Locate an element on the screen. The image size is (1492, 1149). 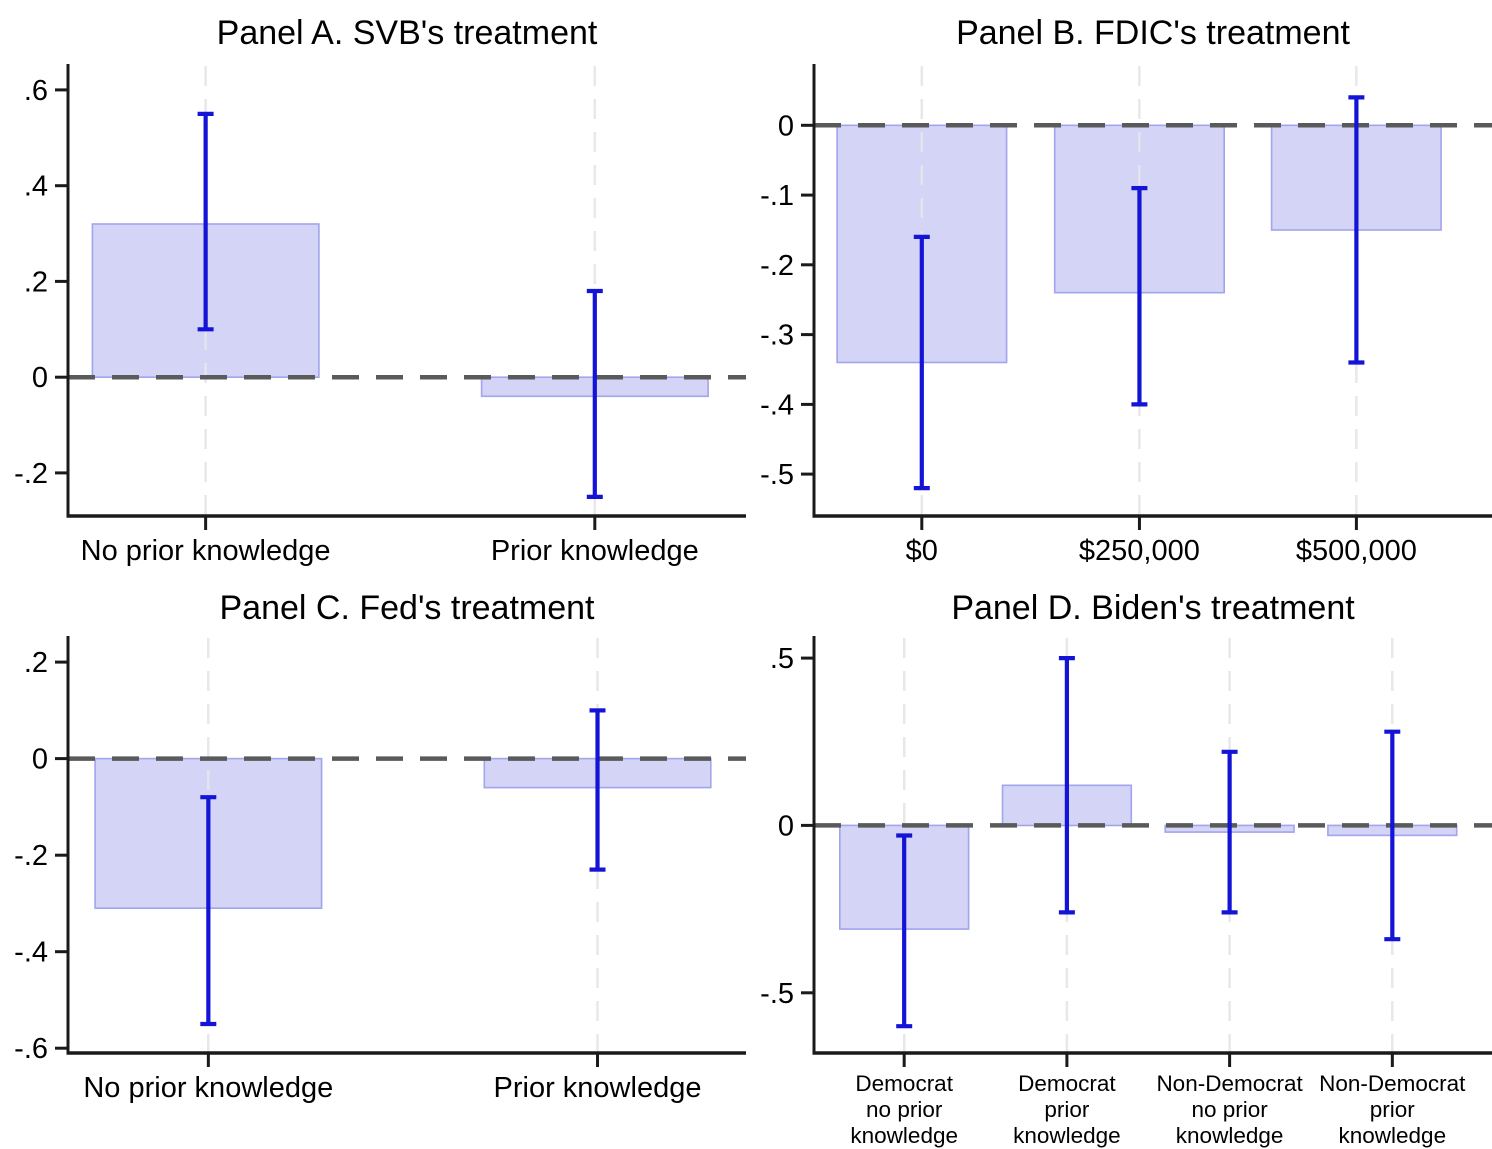
x-category-label-3: Non-Democrat is located at coordinates (1229, 1083).